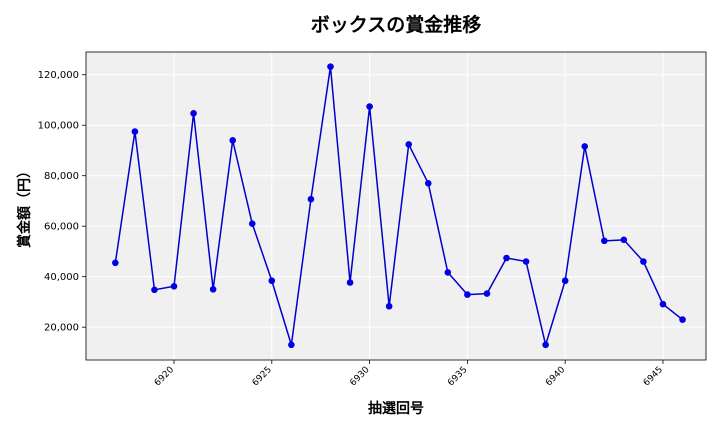 Image resolution: width=720 pixels, height=436 pixels. Describe the element at coordinates (555, 376) in the screenshot. I see `x-tick-label: 6940` at that location.